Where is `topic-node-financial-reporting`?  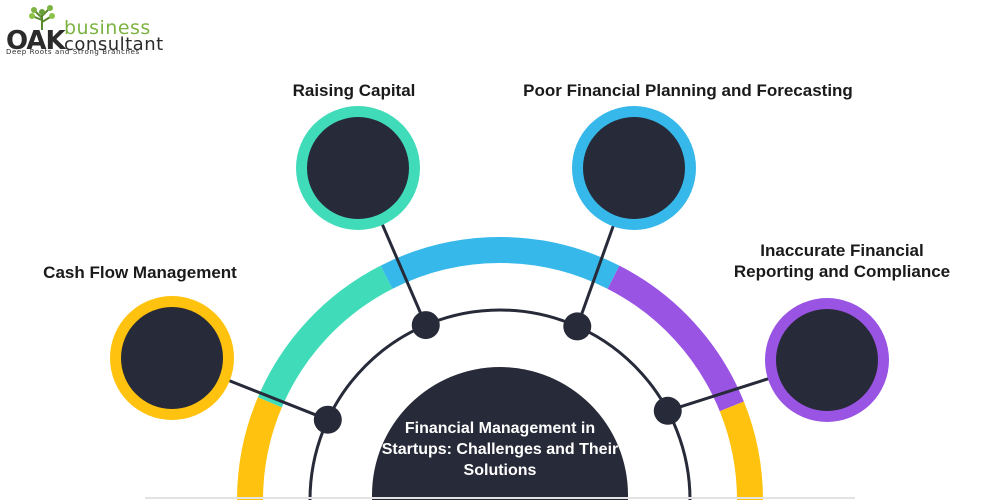
topic-node-financial-reporting is located at coordinates (827, 360).